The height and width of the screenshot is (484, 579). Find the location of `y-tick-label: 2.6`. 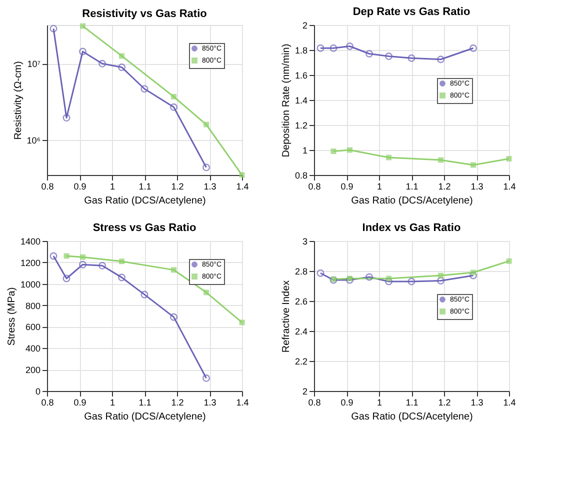

y-tick-label: 2.6 is located at coordinates (301, 301).